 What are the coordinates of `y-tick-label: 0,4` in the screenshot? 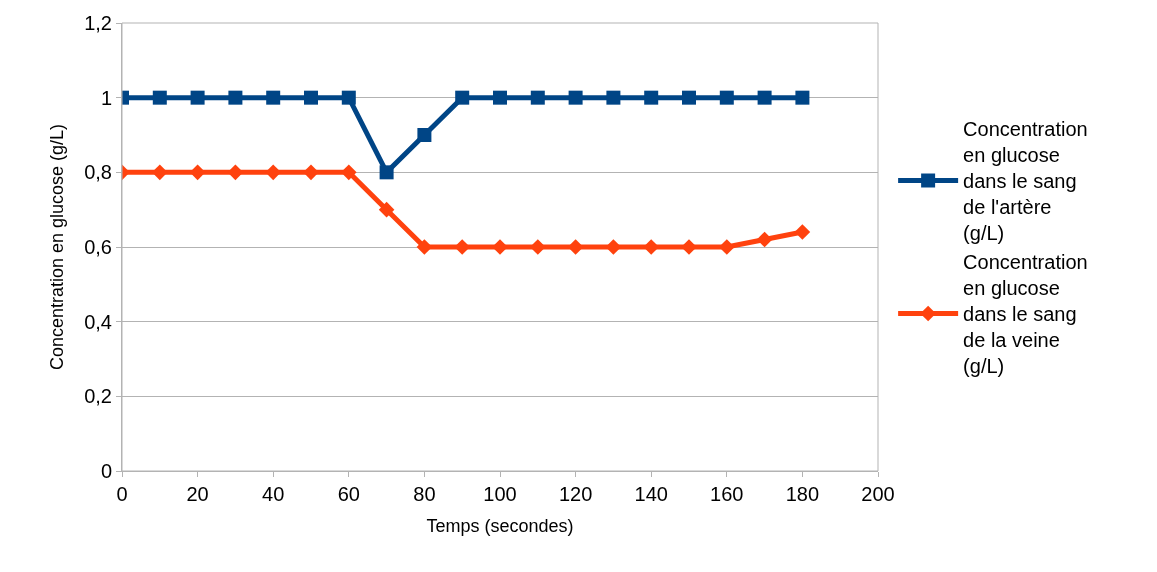 It's located at (98, 321).